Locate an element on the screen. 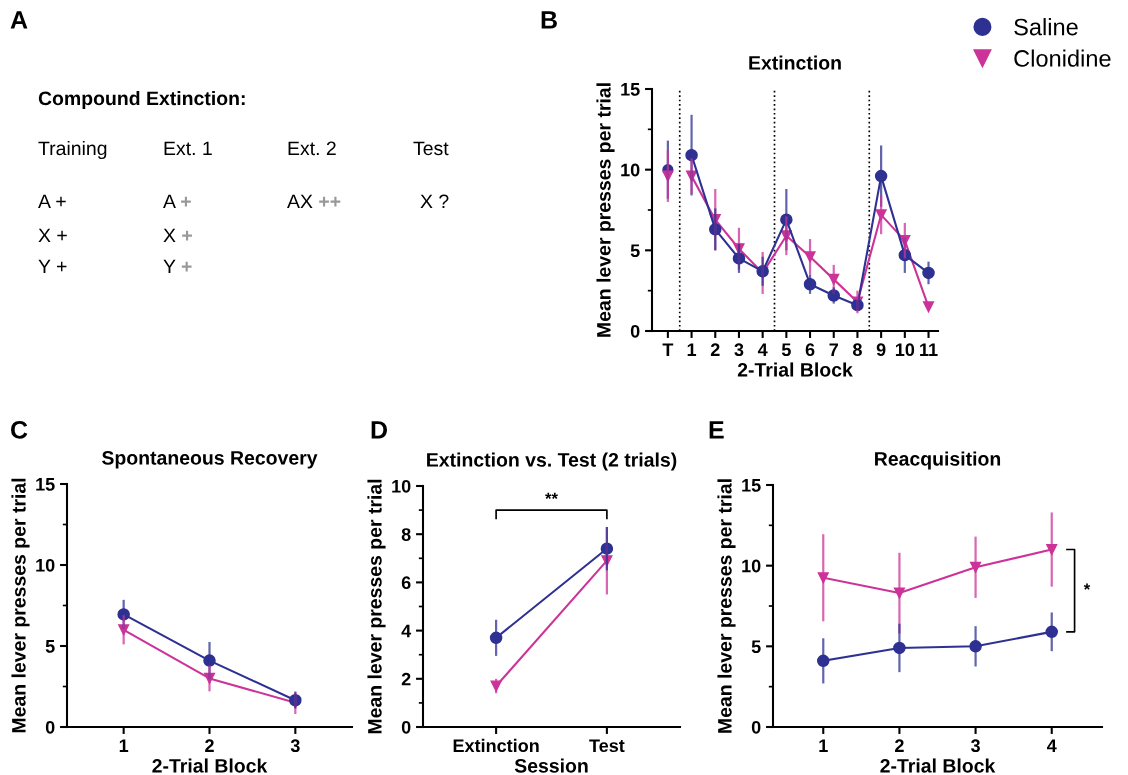  legend-label: Clonidine is located at coordinates (1062, 58).